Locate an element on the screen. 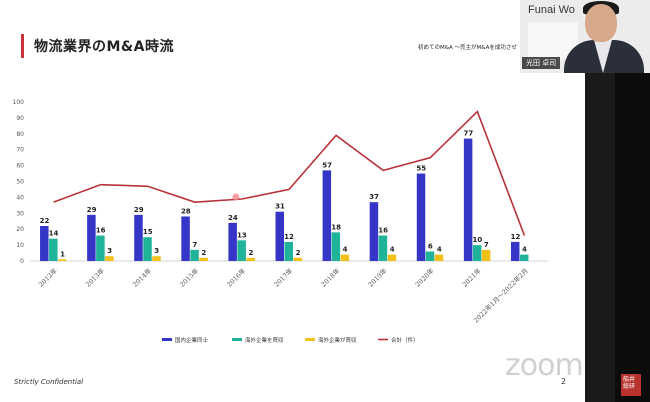 Image resolution: width=650 pixels, height=402 pixels. x-tick-label: 2014年 is located at coordinates (141, 277).